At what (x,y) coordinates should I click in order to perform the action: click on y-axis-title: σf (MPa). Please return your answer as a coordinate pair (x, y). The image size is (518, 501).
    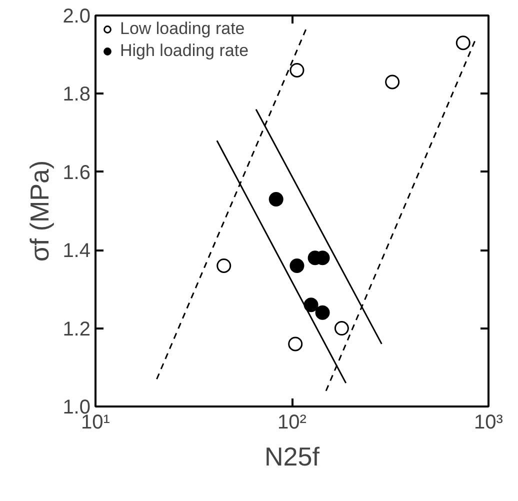
    Looking at the image, I should click on (39, 211).